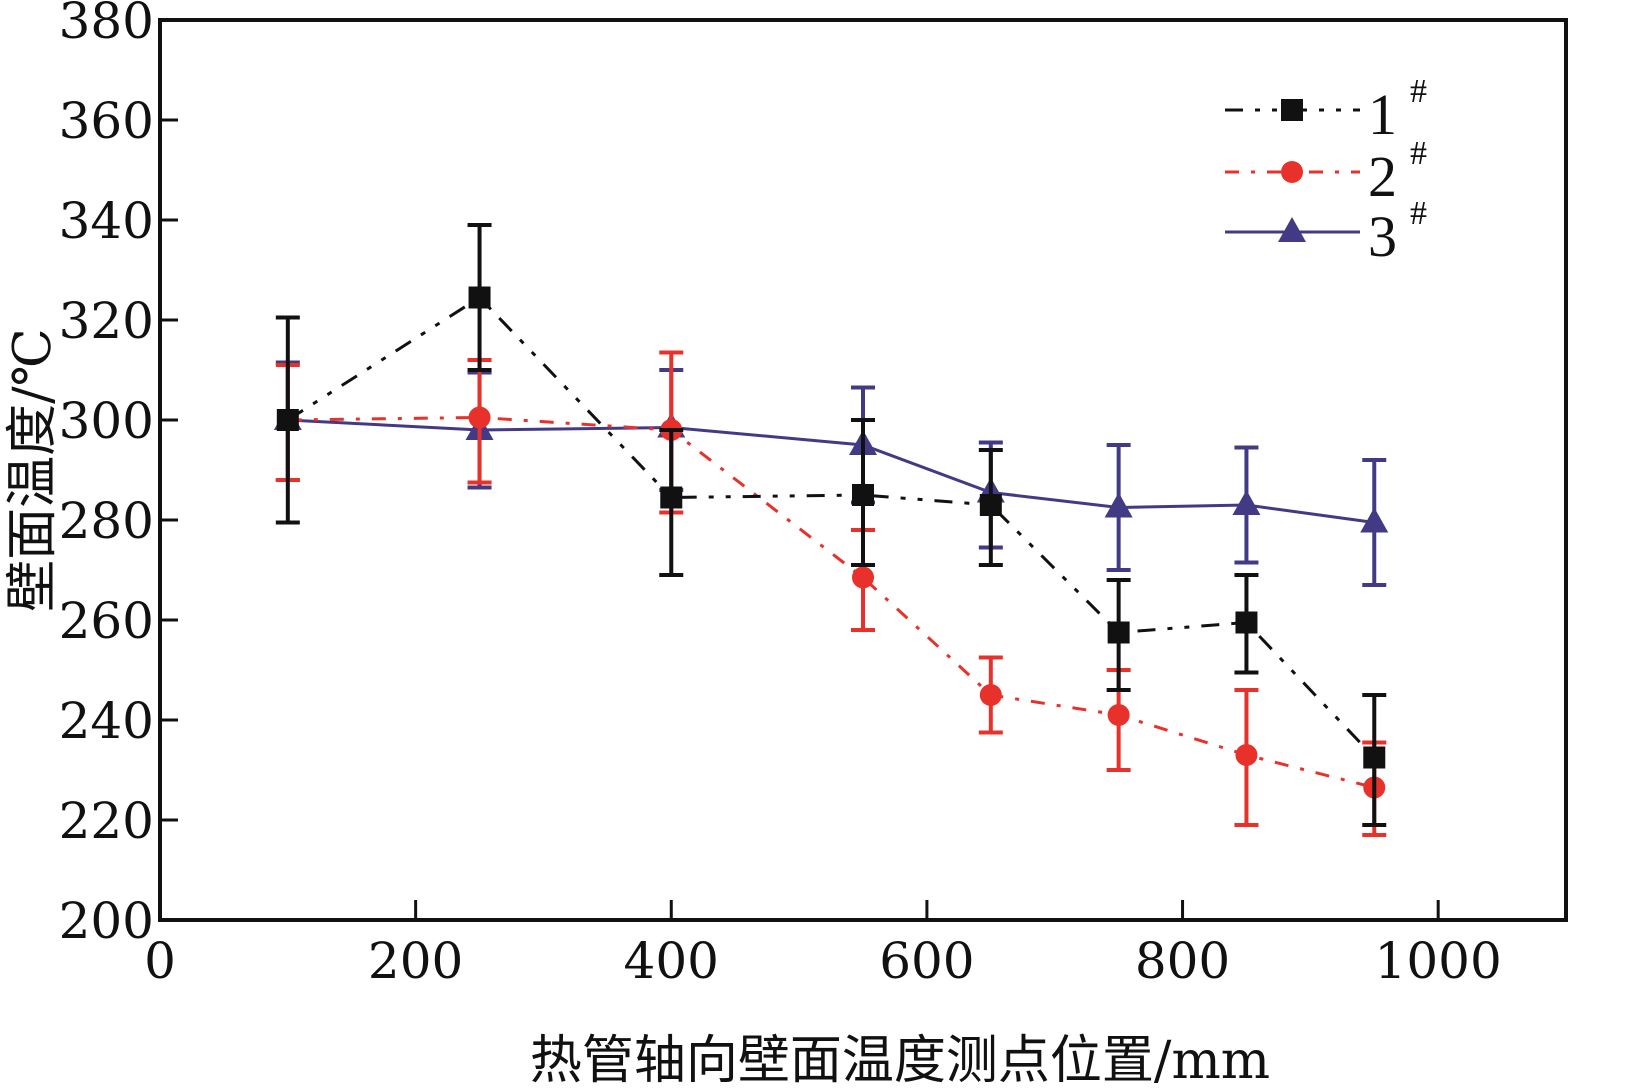 The width and height of the screenshot is (1630, 1089). I want to click on x-tick-label: 200, so click(415, 961).